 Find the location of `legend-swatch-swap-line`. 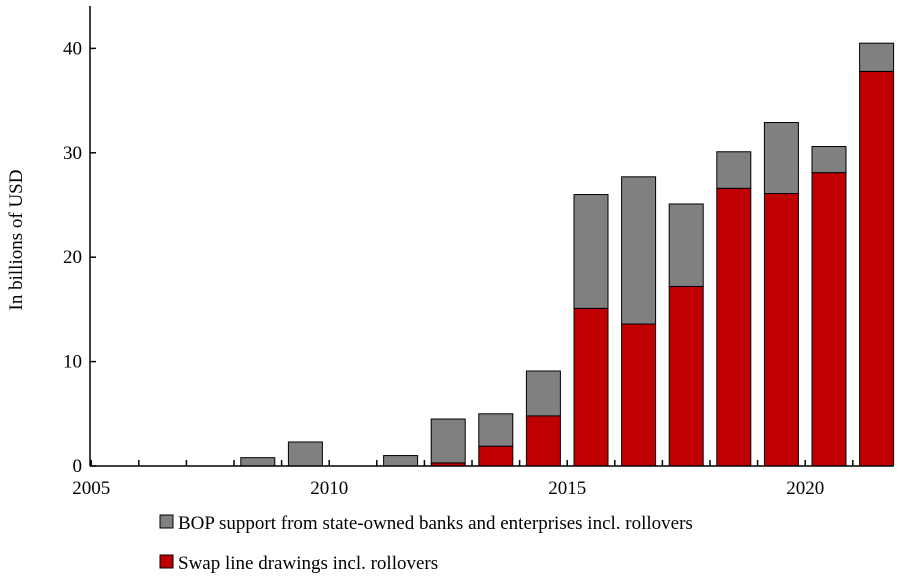

legend-swatch-swap-line is located at coordinates (166, 561).